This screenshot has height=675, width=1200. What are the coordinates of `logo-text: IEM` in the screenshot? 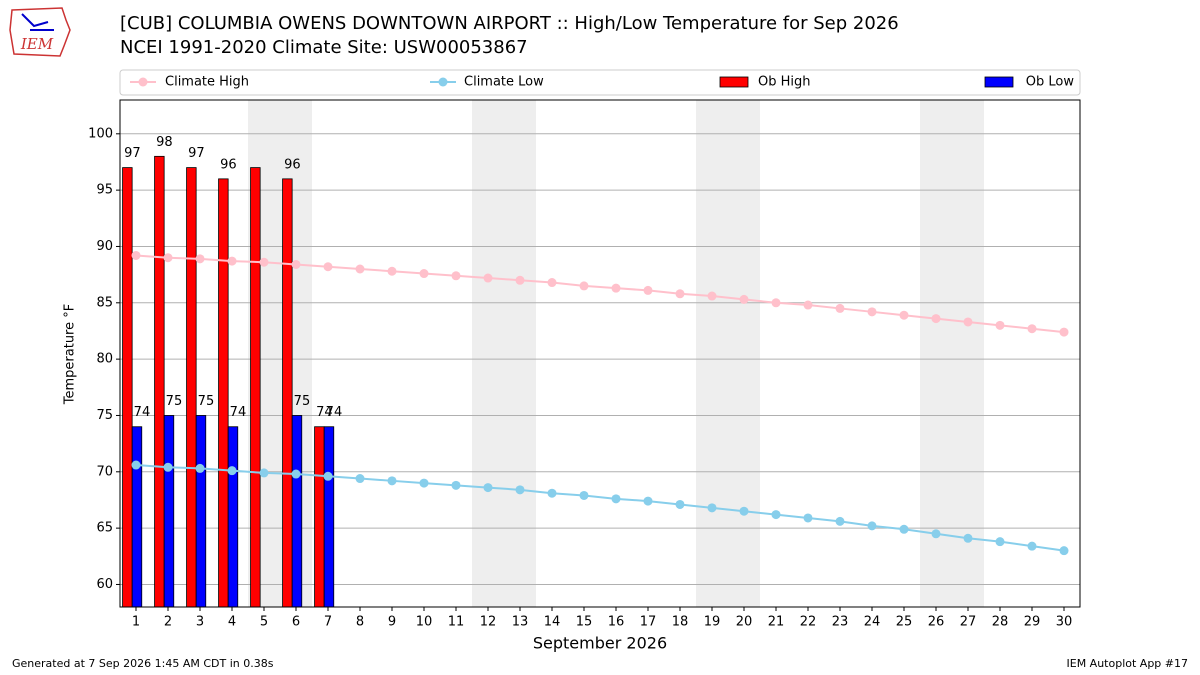 It's located at (37, 44).